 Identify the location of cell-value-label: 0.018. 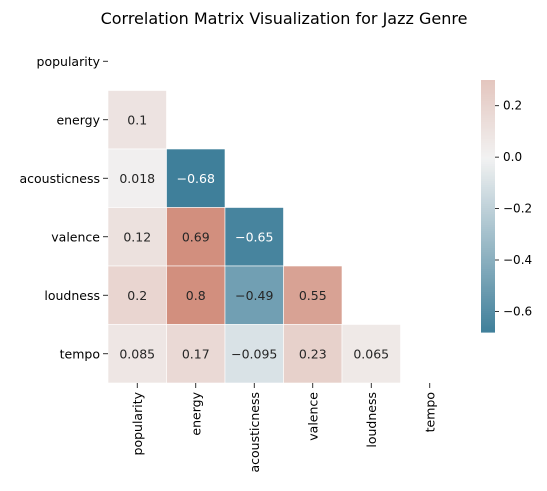
(137, 178).